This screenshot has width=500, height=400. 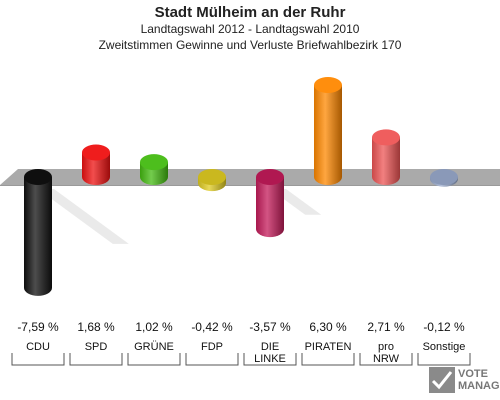 What do you see at coordinates (38, 327) in the screenshot?
I see `value-label: -7,59 %` at bounding box center [38, 327].